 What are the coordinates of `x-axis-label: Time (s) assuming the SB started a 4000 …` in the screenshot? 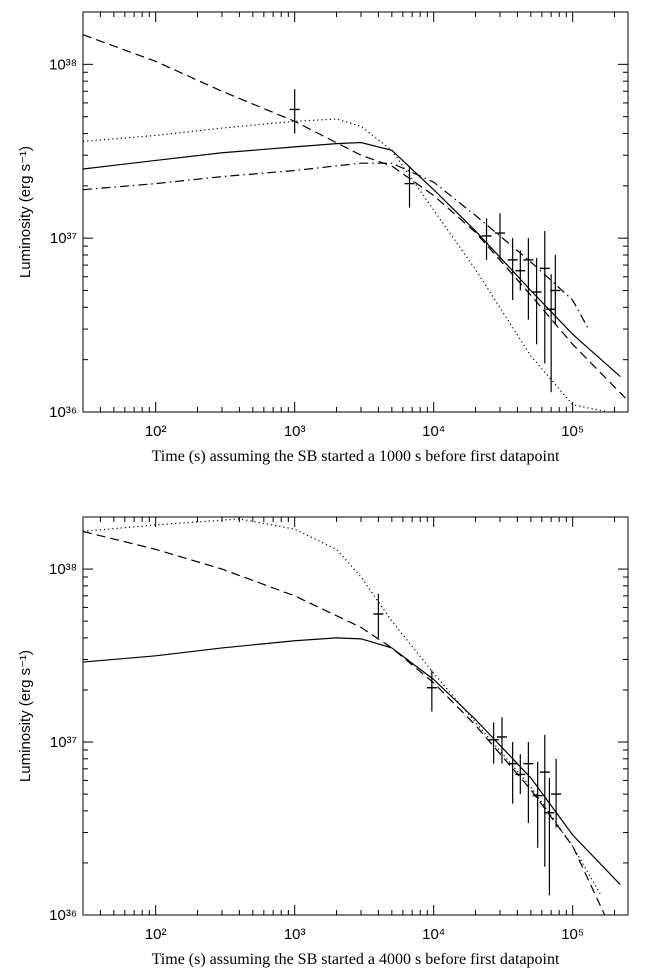 It's located at (356, 959).